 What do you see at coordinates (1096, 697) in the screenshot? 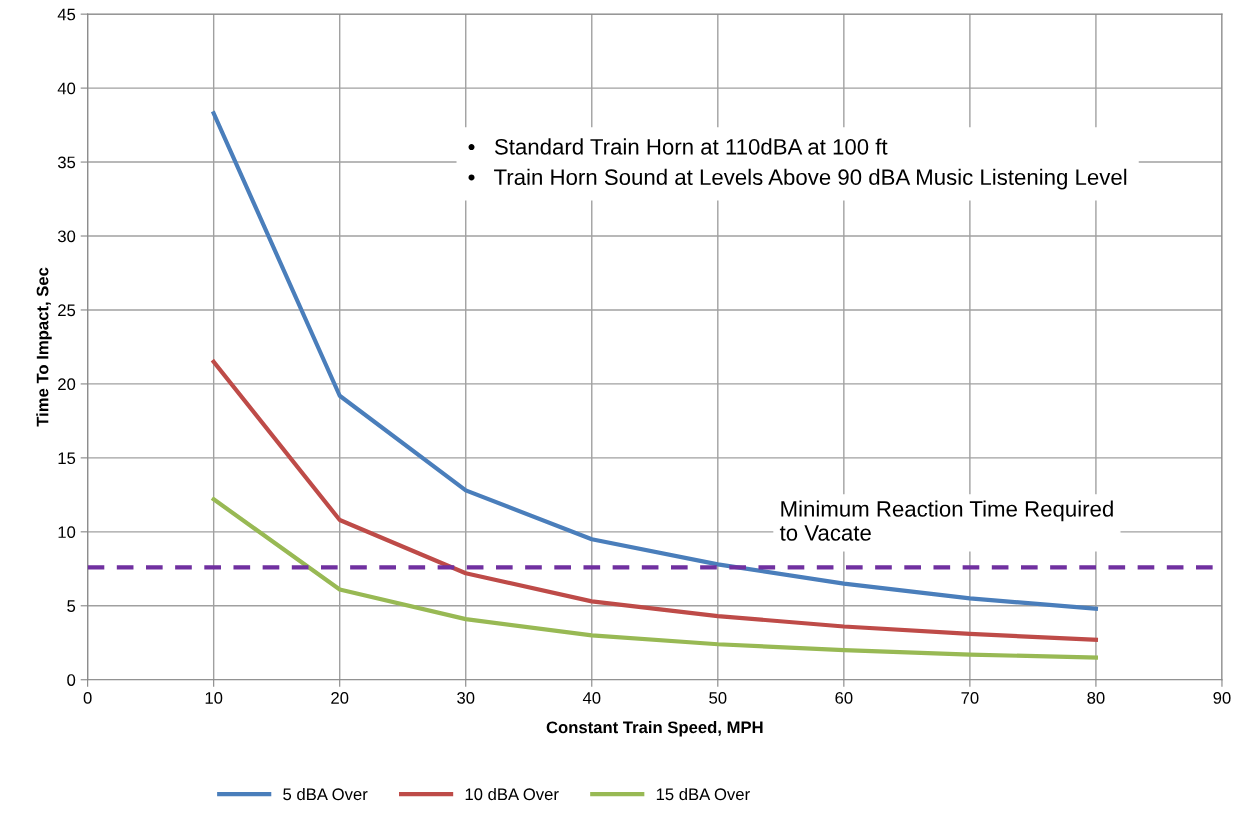
I see `x-tick-label: 80` at bounding box center [1096, 697].